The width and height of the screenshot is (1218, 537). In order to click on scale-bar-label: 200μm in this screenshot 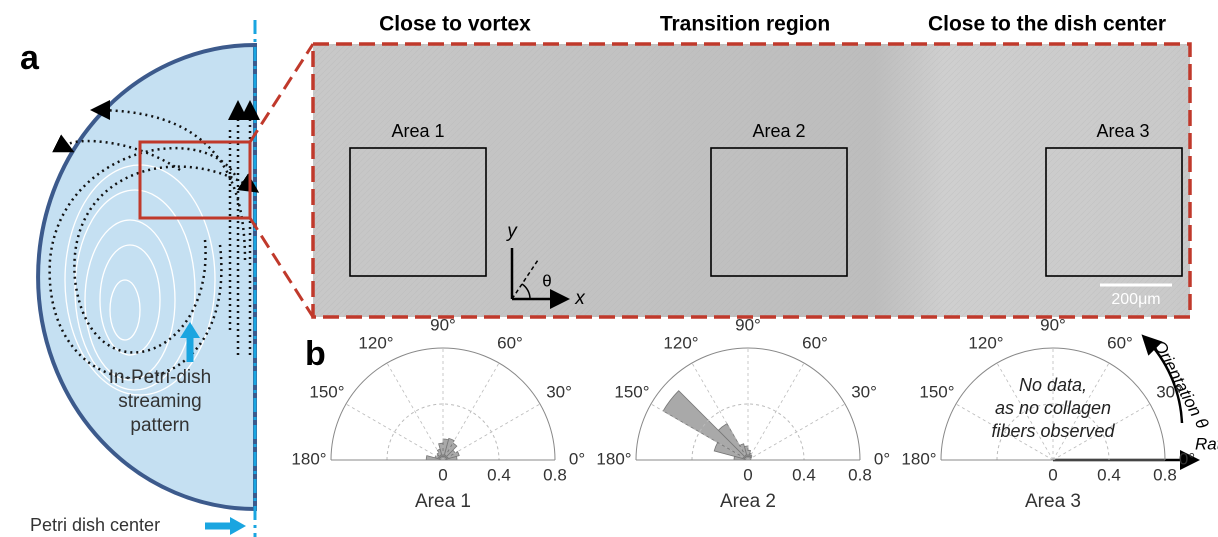, I will do `click(1135, 299)`.